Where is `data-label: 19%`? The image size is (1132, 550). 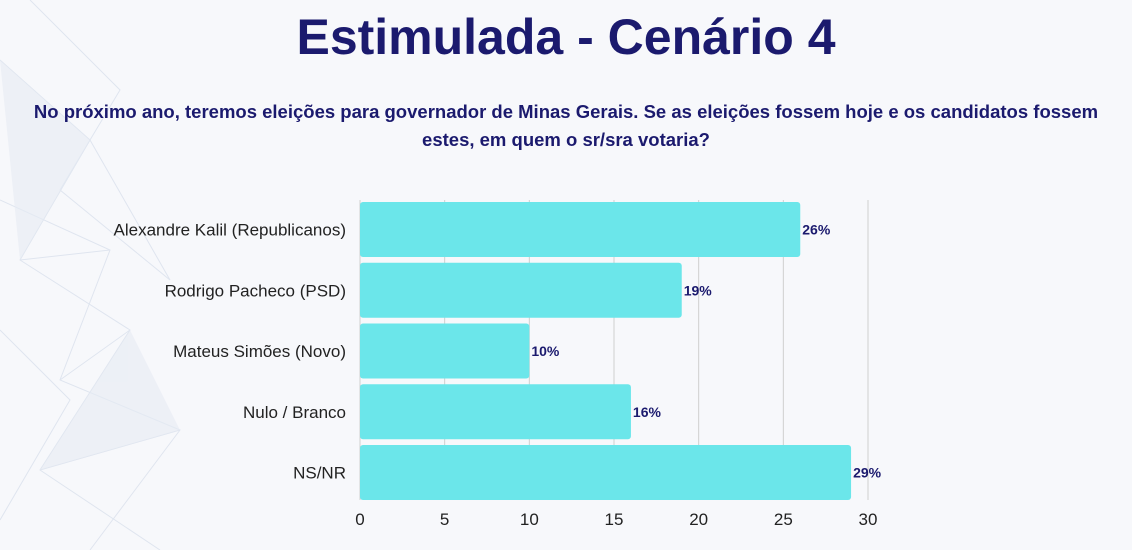 data-label: 19% is located at coordinates (698, 290).